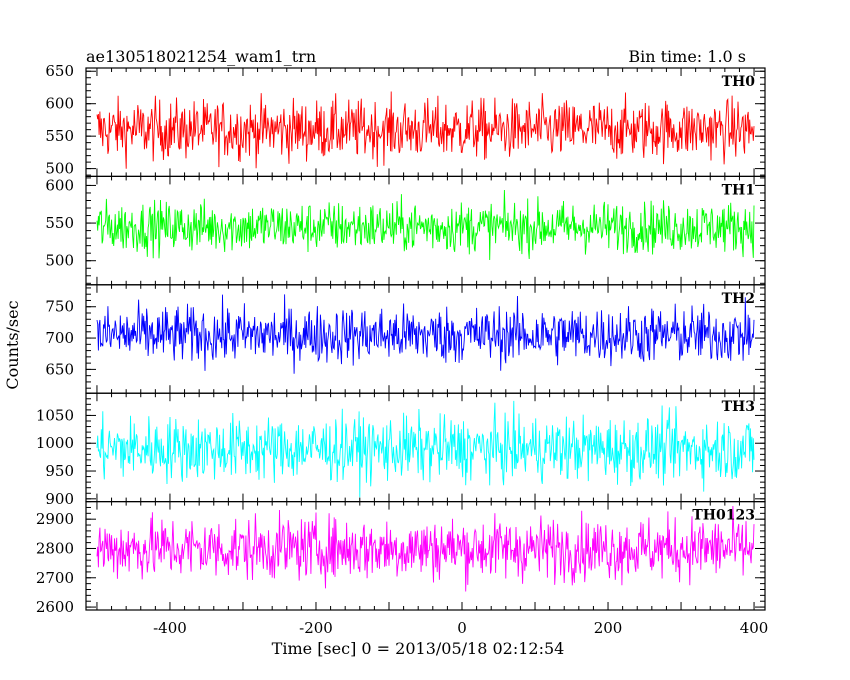  What do you see at coordinates (55, 443) in the screenshot?
I see `y-tick-label: 1000` at bounding box center [55, 443].